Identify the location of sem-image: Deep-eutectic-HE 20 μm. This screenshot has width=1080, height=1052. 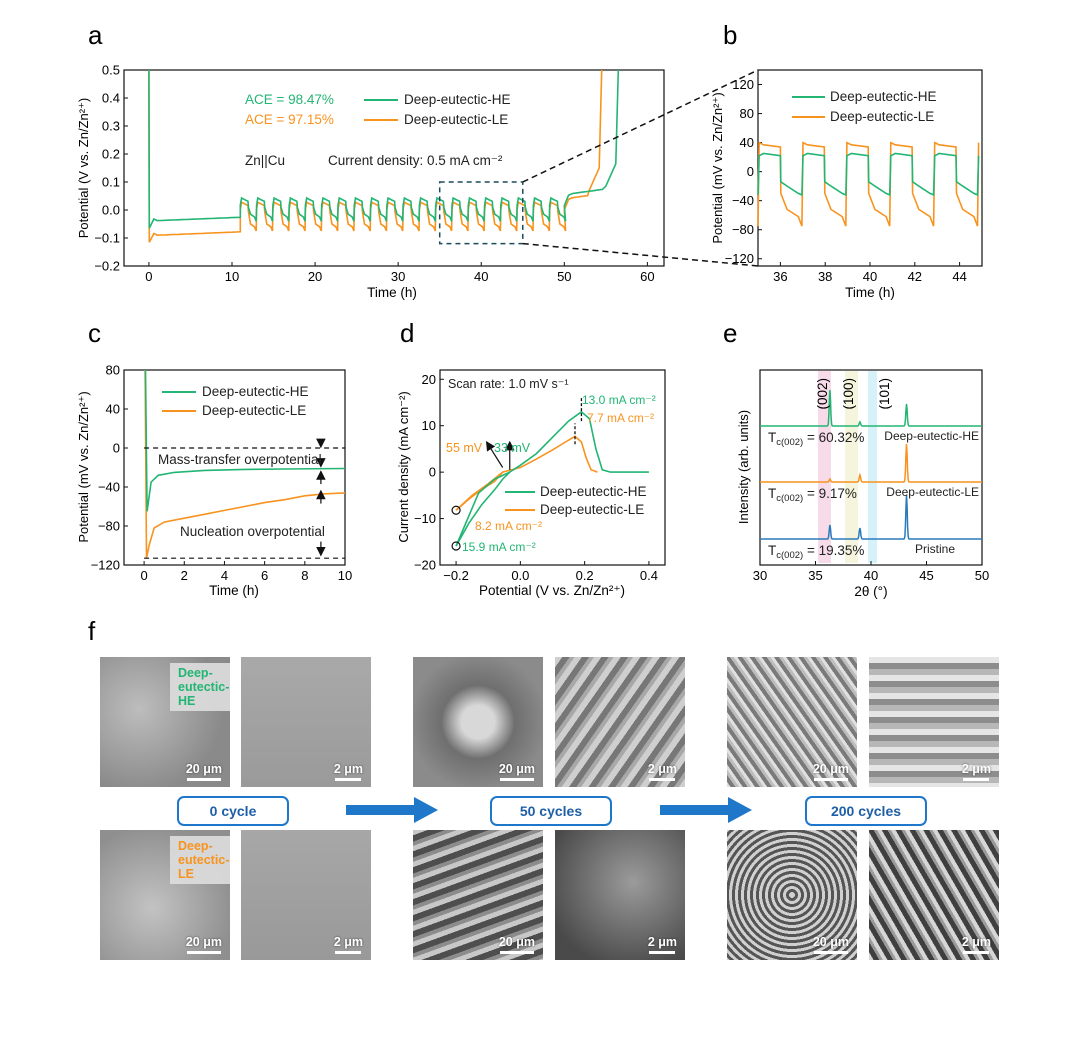
(165, 722).